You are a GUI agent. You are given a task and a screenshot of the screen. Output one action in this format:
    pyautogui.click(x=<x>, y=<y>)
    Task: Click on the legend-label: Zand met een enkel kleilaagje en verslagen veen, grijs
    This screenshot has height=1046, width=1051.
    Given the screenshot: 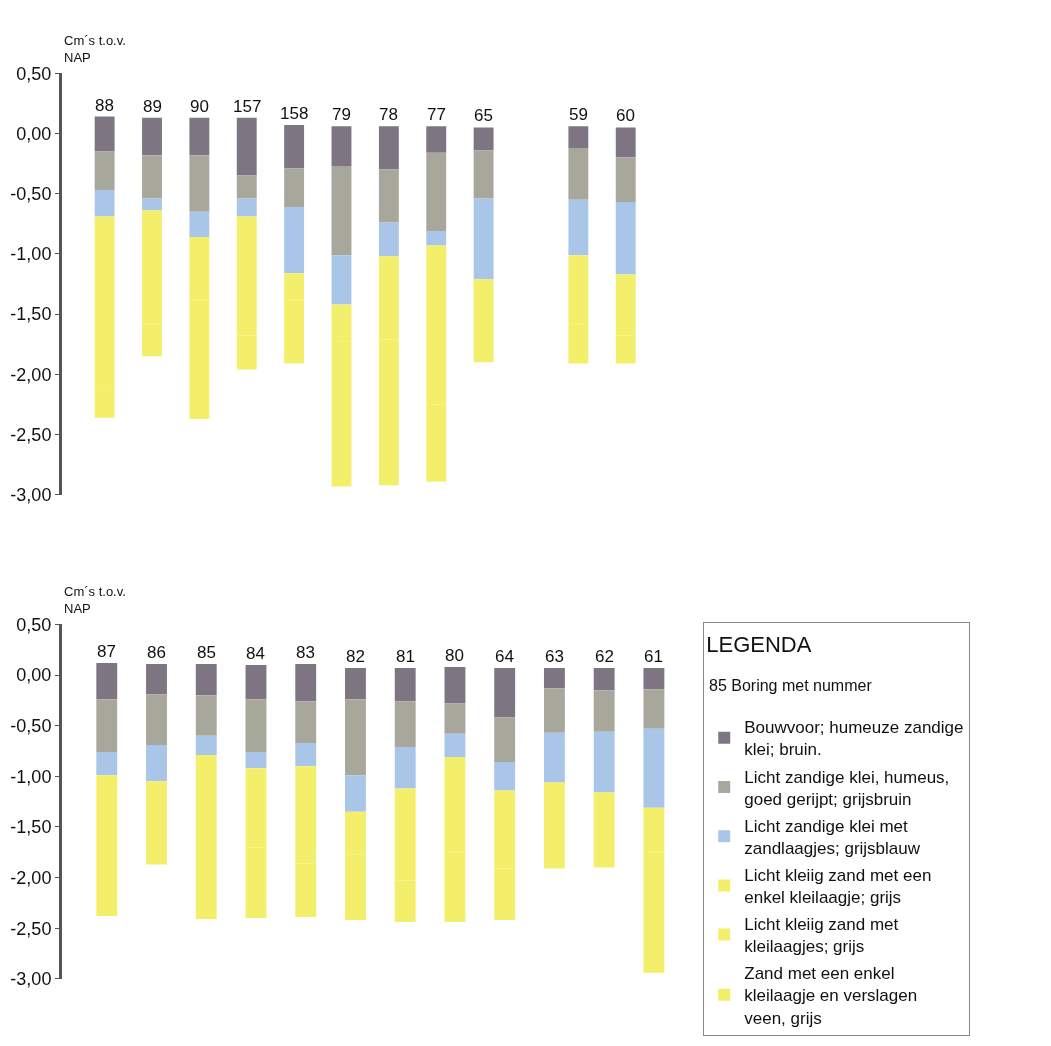 What is the action you would take?
    pyautogui.click(x=831, y=996)
    